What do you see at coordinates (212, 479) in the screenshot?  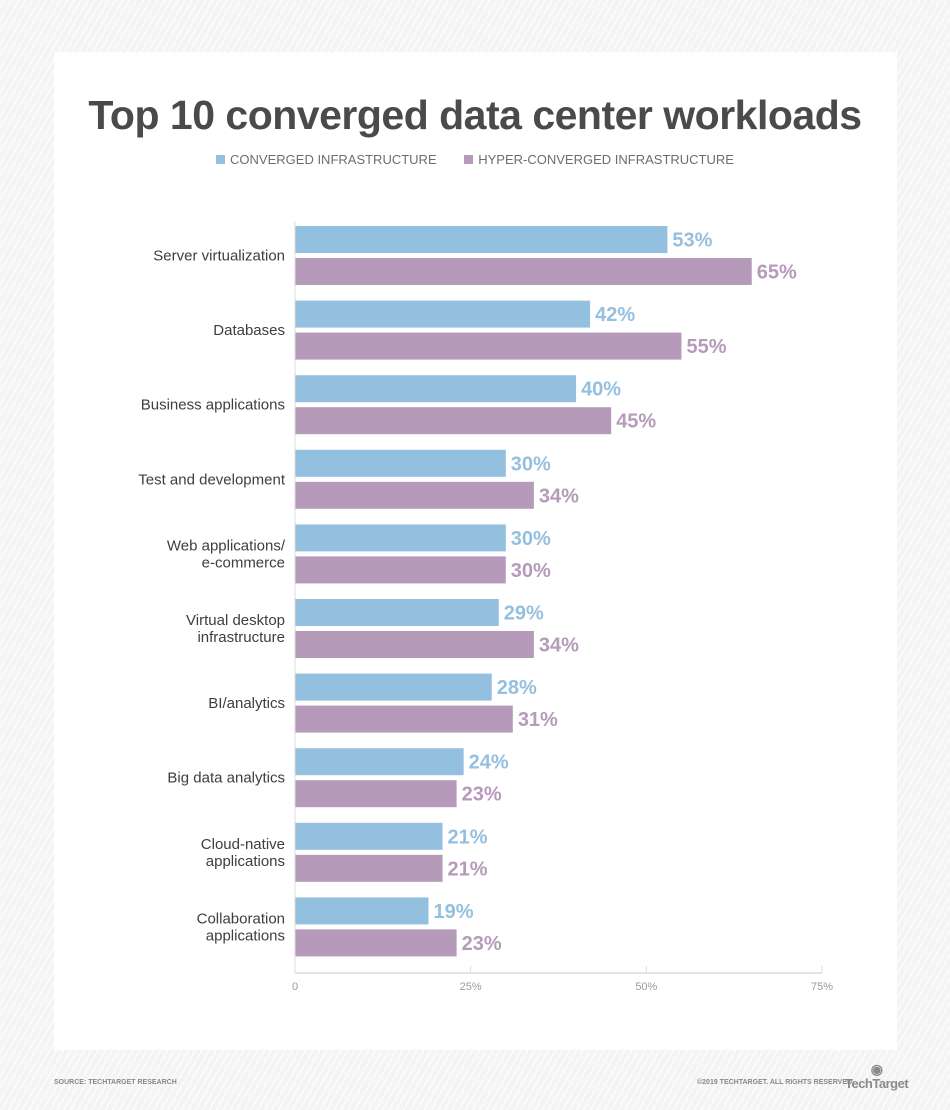 I see `category-label: Test and development` at bounding box center [212, 479].